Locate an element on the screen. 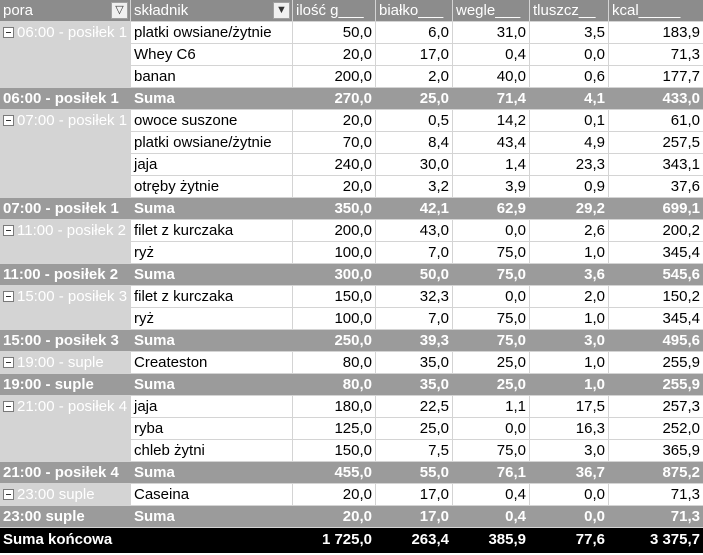 This screenshot has width=703, height=555. column-header-wegle: wegle___ is located at coordinates (491, 10).